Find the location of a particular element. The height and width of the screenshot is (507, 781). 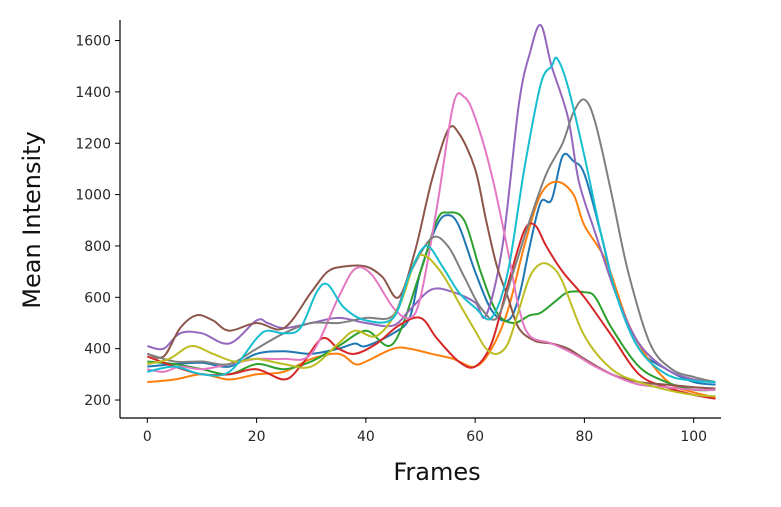

y-tick-label: 800 is located at coordinates (97, 247).